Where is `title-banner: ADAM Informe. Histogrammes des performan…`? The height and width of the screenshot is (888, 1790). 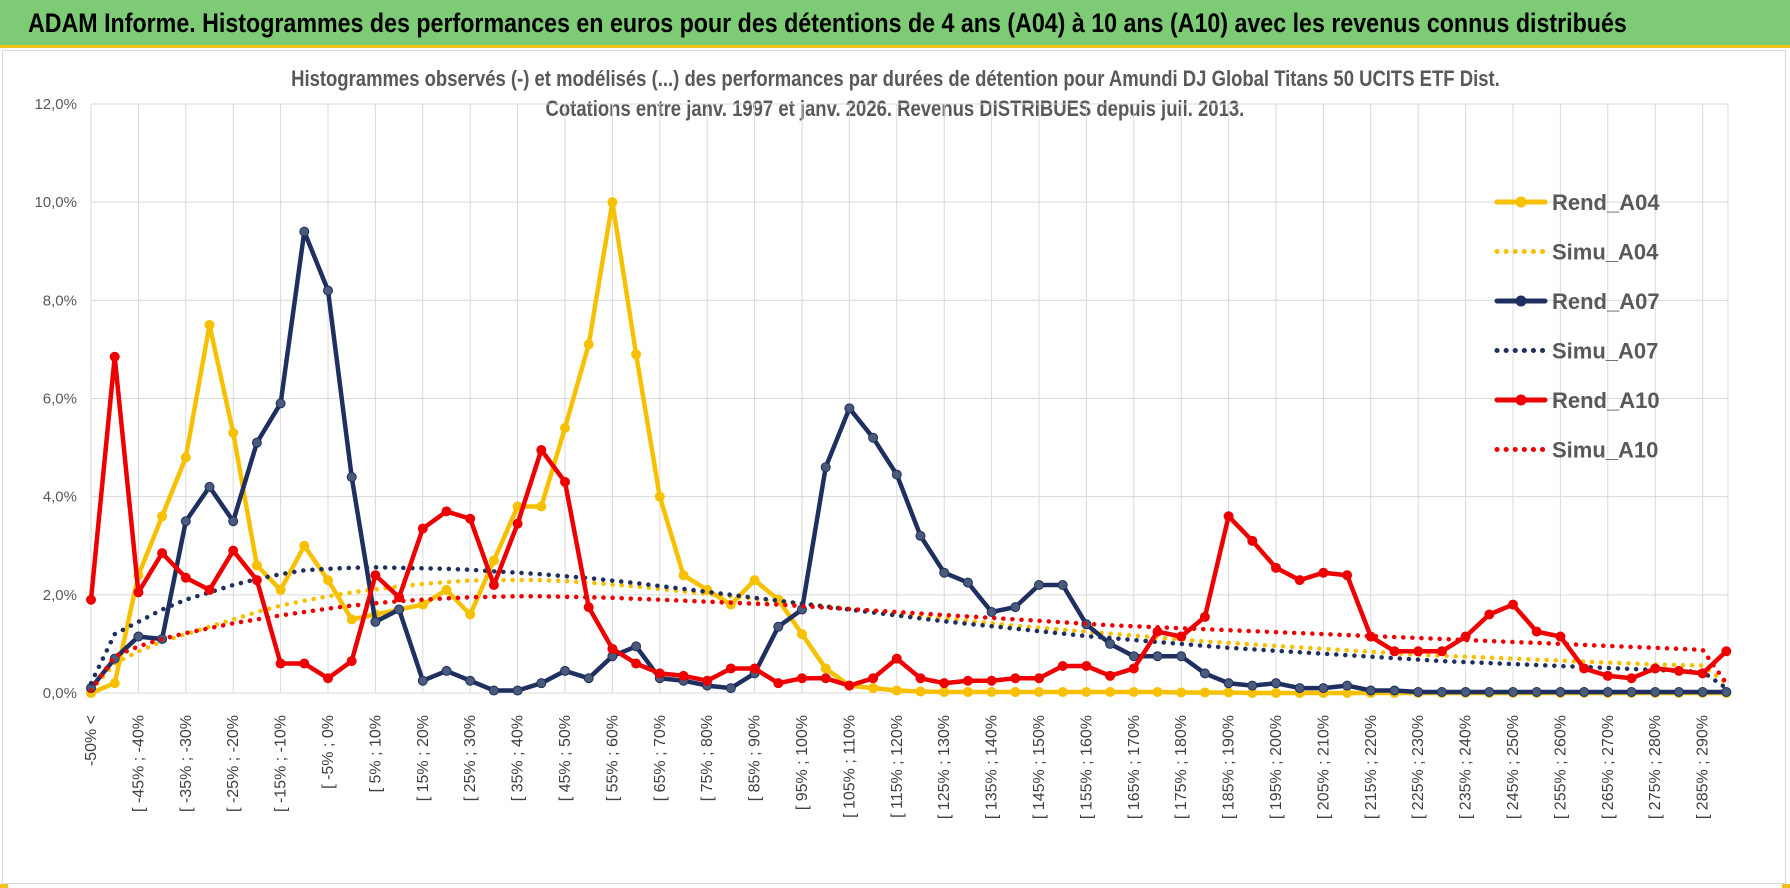 title-banner: ADAM Informe. Histogrammes des performan… is located at coordinates (895, 24).